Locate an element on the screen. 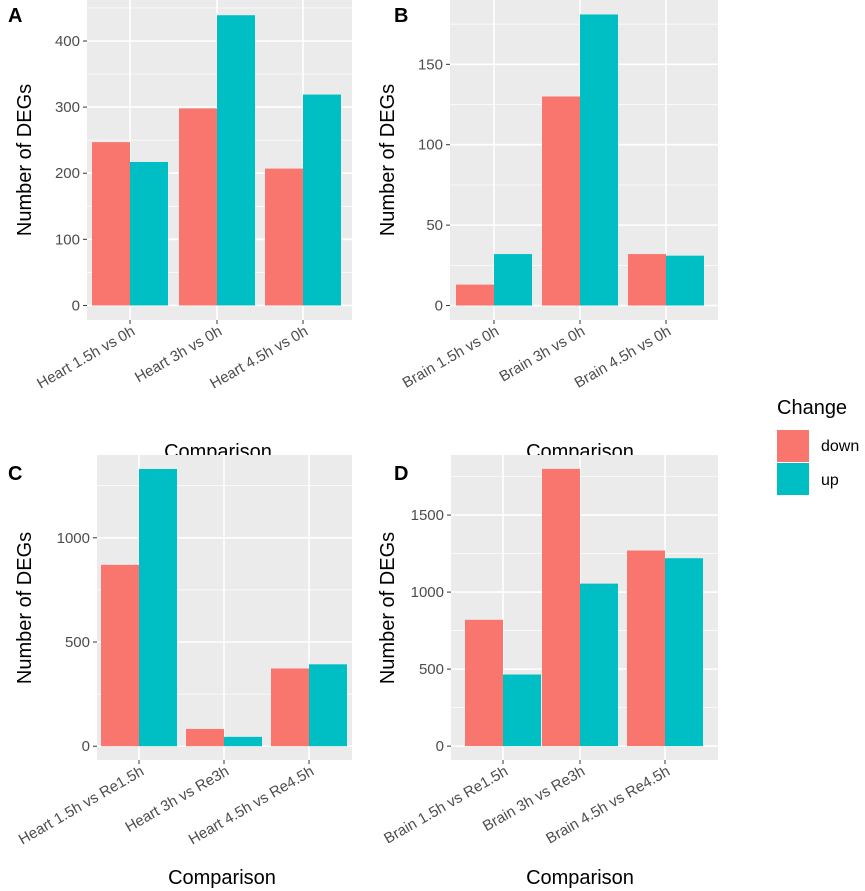  panel-d-y-axis-title: Number of DEGs is located at coordinates (388, 608).